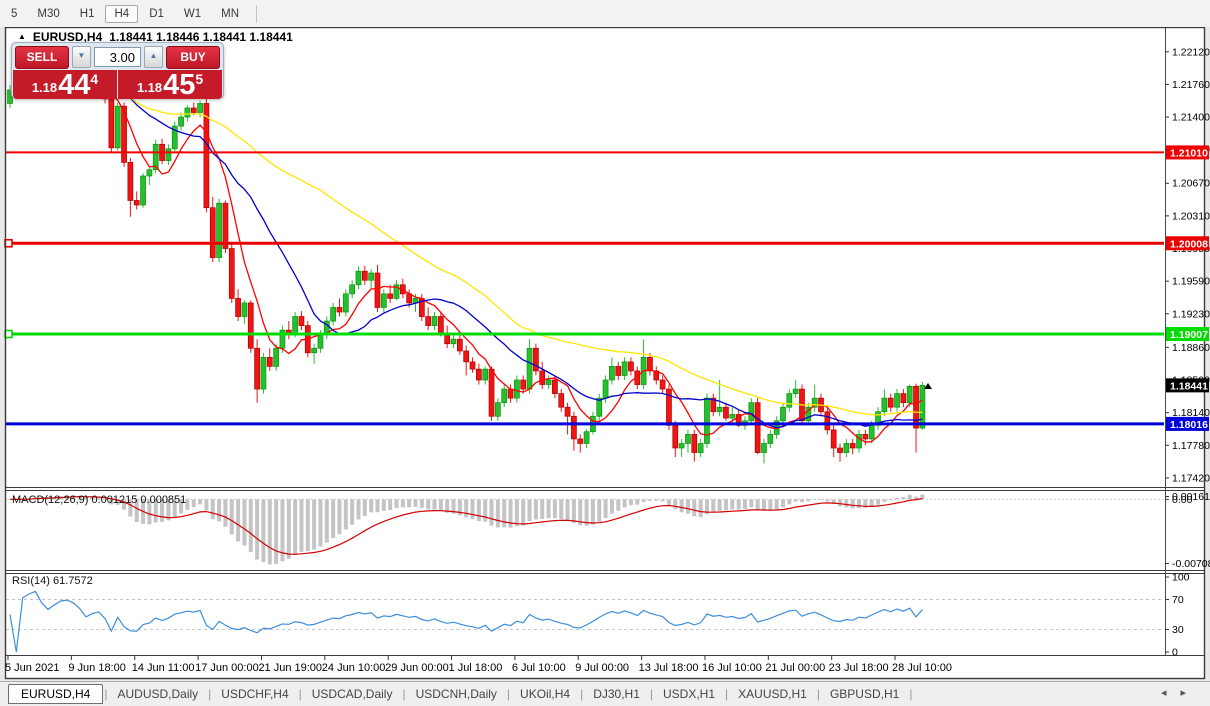  What do you see at coordinates (669, 668) in the screenshot?
I see `svg-text: 13 Jul 18:00` at bounding box center [669, 668].